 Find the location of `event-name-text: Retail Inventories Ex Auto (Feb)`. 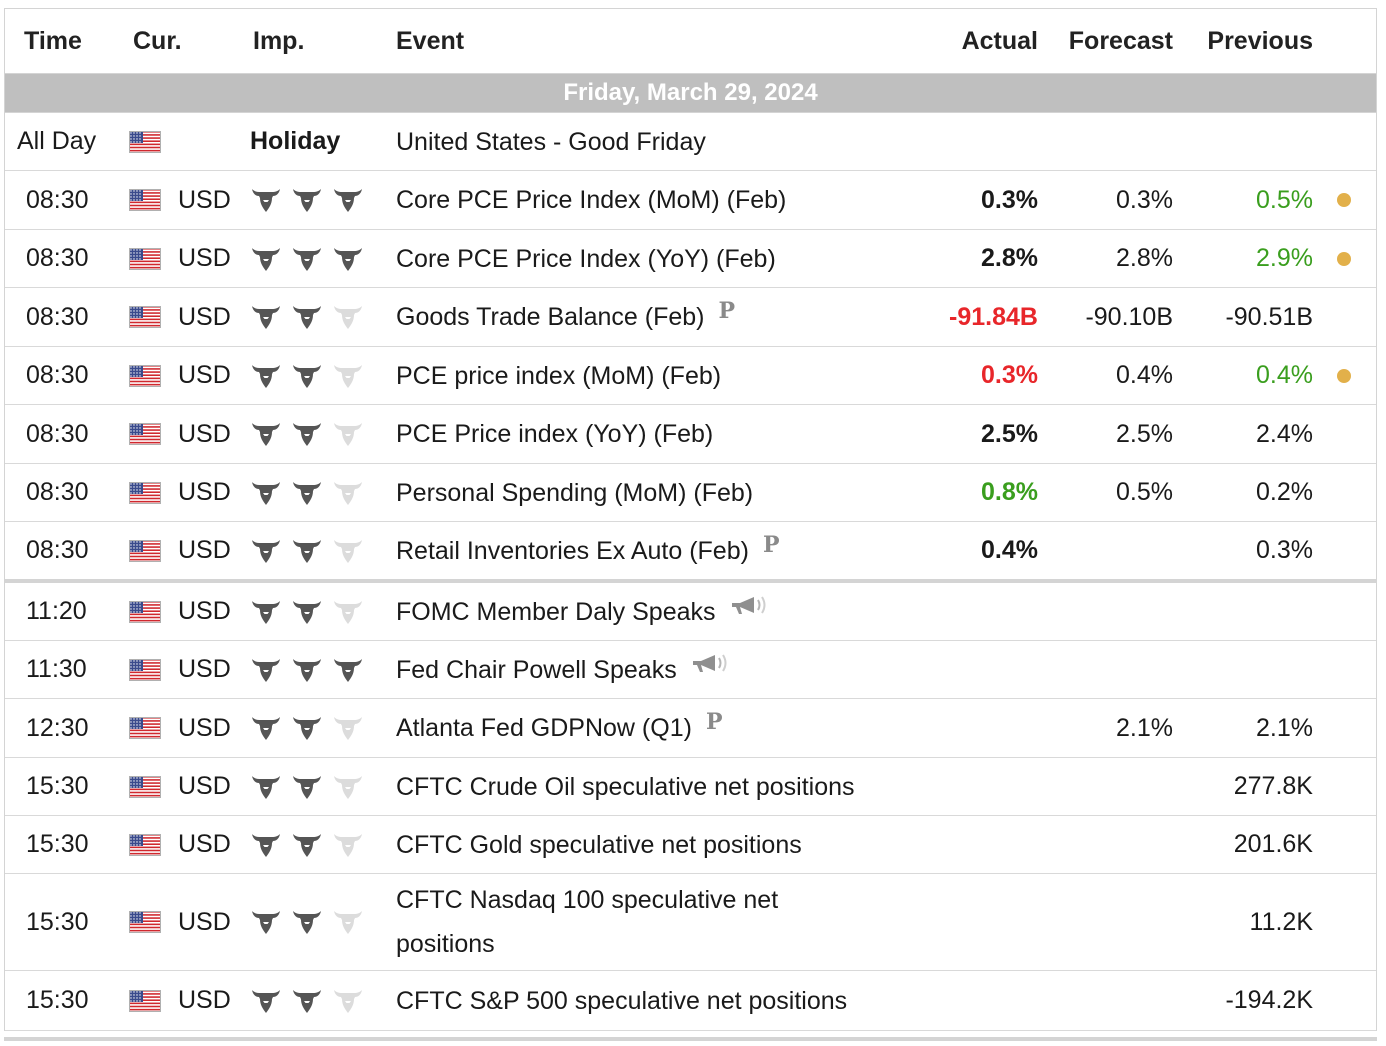

event-name-text: Retail Inventories Ex Auto (Feb) is located at coordinates (572, 550).